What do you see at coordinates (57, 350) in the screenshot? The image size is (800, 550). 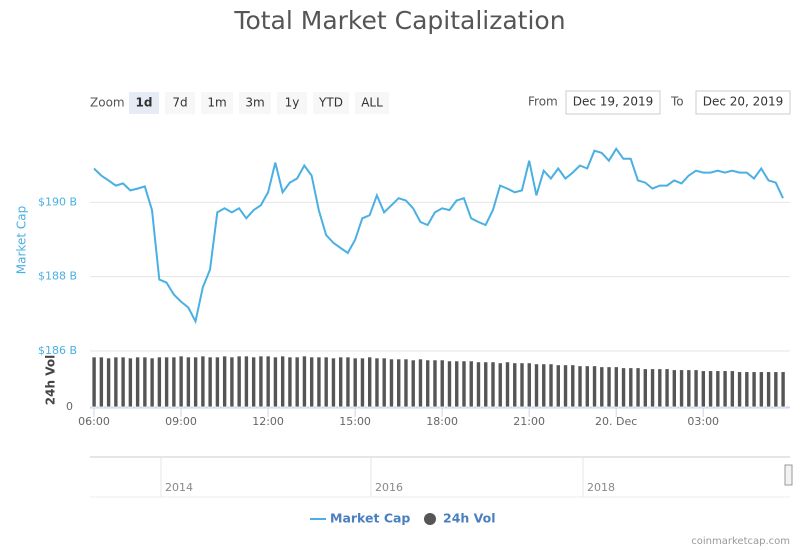 I see `y-tick-label: $186 B` at bounding box center [57, 350].